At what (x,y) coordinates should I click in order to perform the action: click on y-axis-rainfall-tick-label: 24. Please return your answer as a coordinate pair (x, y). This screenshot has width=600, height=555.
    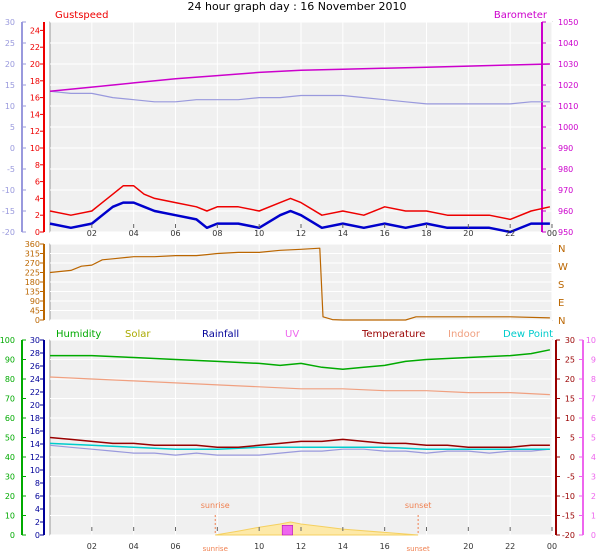
    Looking at the image, I should click on (35, 379).